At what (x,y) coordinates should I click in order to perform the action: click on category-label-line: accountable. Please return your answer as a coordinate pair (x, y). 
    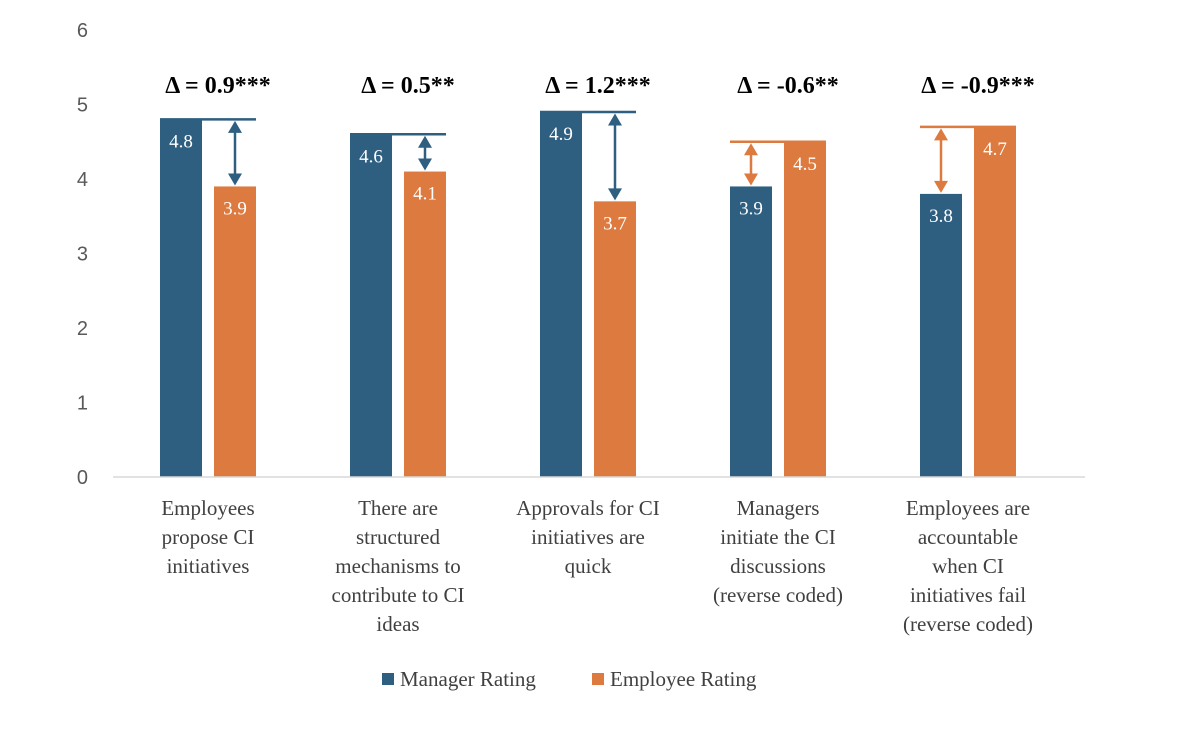
    Looking at the image, I should click on (968, 537).